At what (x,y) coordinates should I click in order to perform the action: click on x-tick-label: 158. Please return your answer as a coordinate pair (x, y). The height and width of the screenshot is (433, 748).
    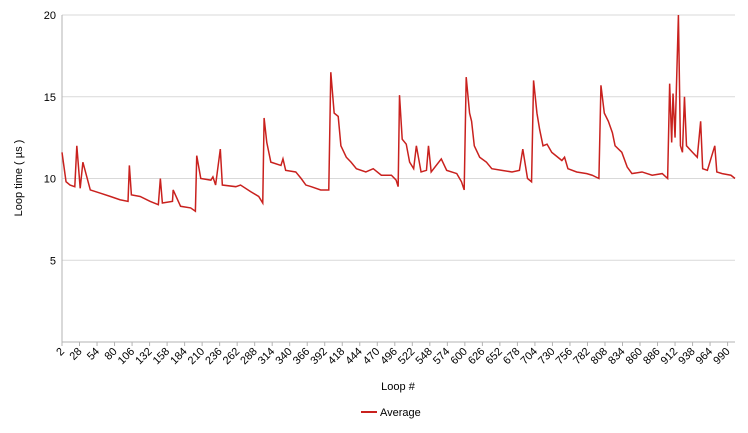
    Looking at the image, I should click on (161, 356).